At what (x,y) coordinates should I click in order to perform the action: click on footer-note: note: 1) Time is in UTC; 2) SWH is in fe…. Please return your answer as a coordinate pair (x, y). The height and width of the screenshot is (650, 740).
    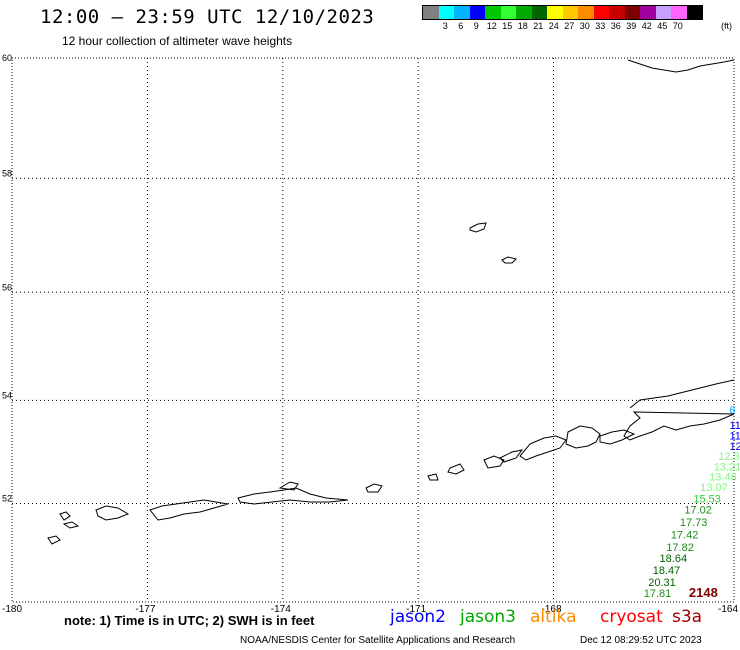
    Looking at the image, I should click on (189, 620).